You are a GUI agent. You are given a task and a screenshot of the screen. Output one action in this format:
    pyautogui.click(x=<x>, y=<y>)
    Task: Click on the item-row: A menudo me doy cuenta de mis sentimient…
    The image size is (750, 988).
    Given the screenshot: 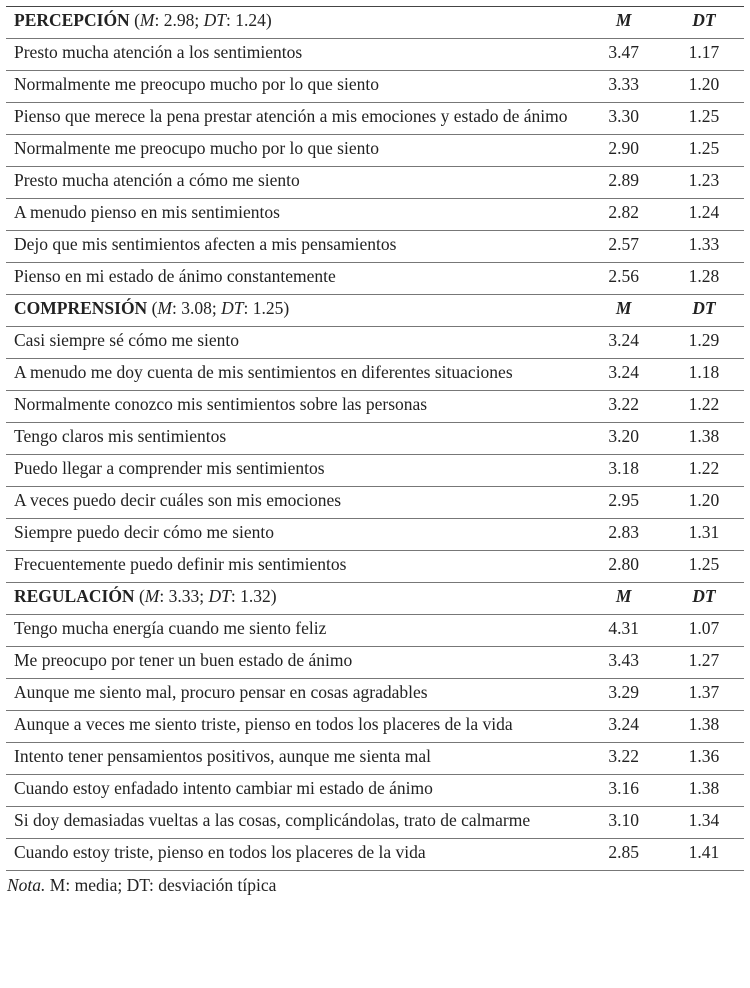 What is the action you would take?
    pyautogui.click(x=375, y=374)
    